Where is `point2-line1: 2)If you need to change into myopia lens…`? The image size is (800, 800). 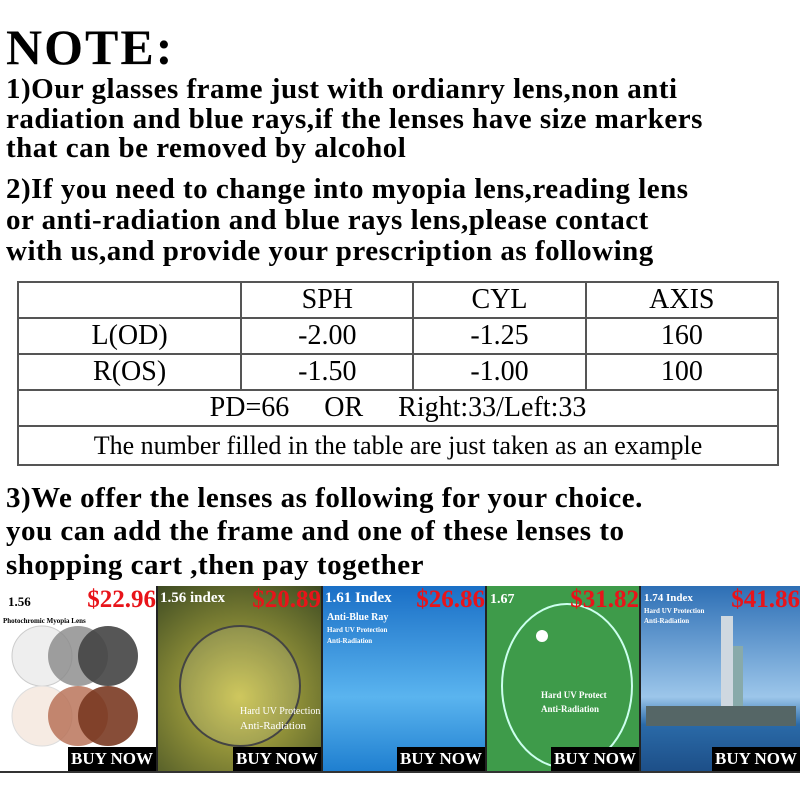 point2-line1: 2)If you need to change into myopia lens… is located at coordinates (347, 189).